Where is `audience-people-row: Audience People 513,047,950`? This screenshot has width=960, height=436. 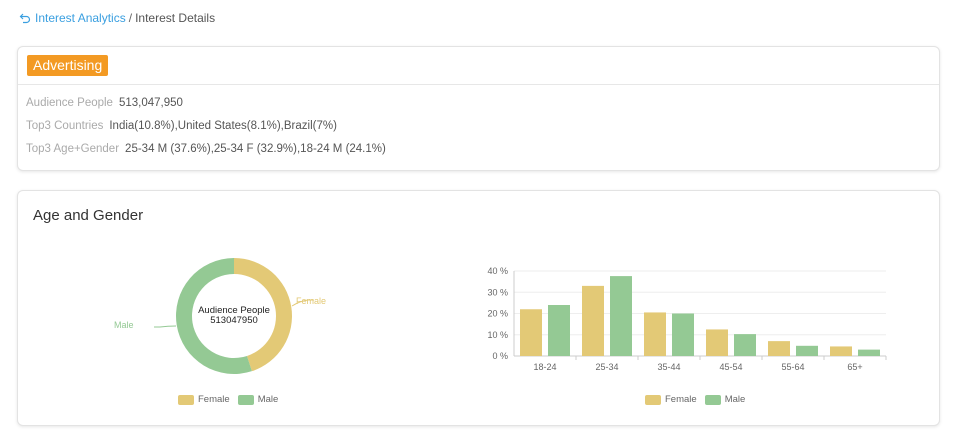 audience-people-row: Audience People 513,047,950 is located at coordinates (104, 103).